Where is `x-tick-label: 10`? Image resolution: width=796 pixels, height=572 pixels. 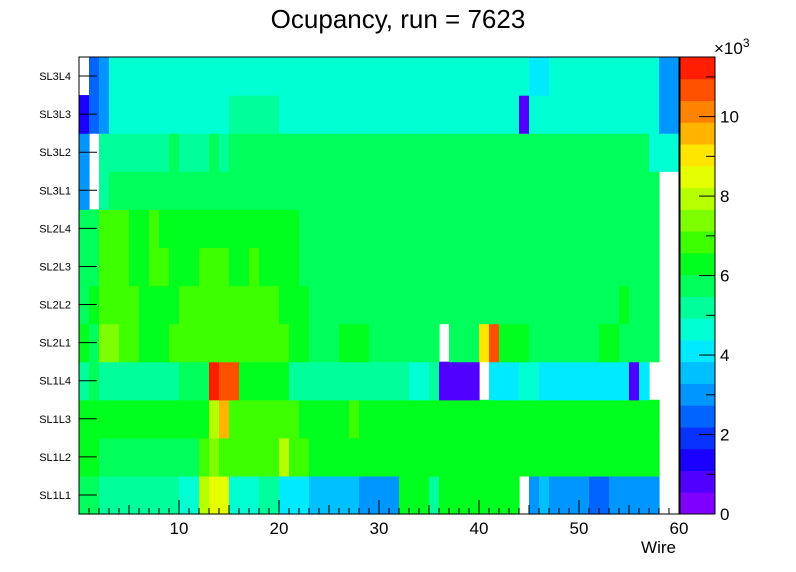 x-tick-label: 10 is located at coordinates (179, 528).